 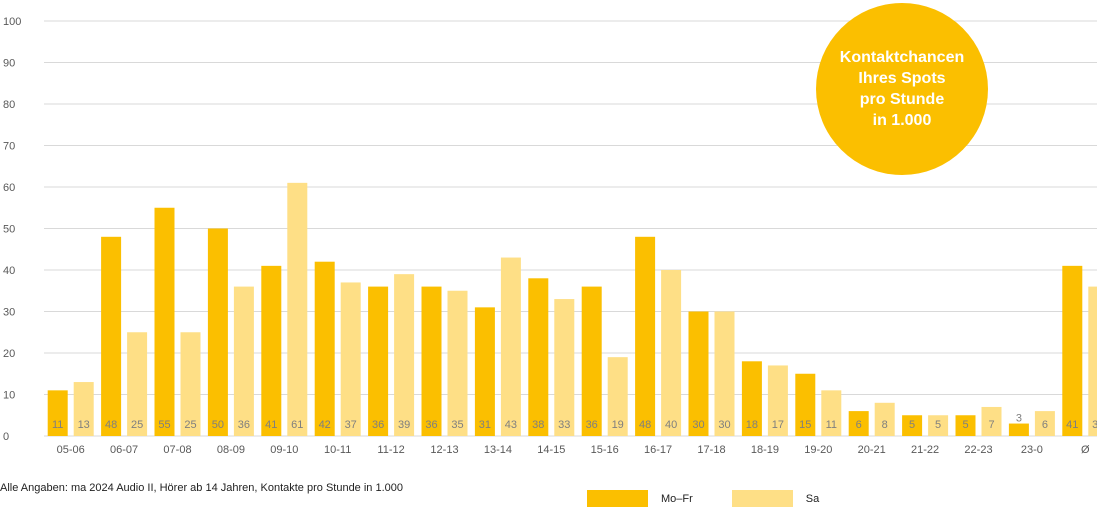 What do you see at coordinates (1019, 419) in the screenshot?
I see `bar-value-label: 3` at bounding box center [1019, 419].